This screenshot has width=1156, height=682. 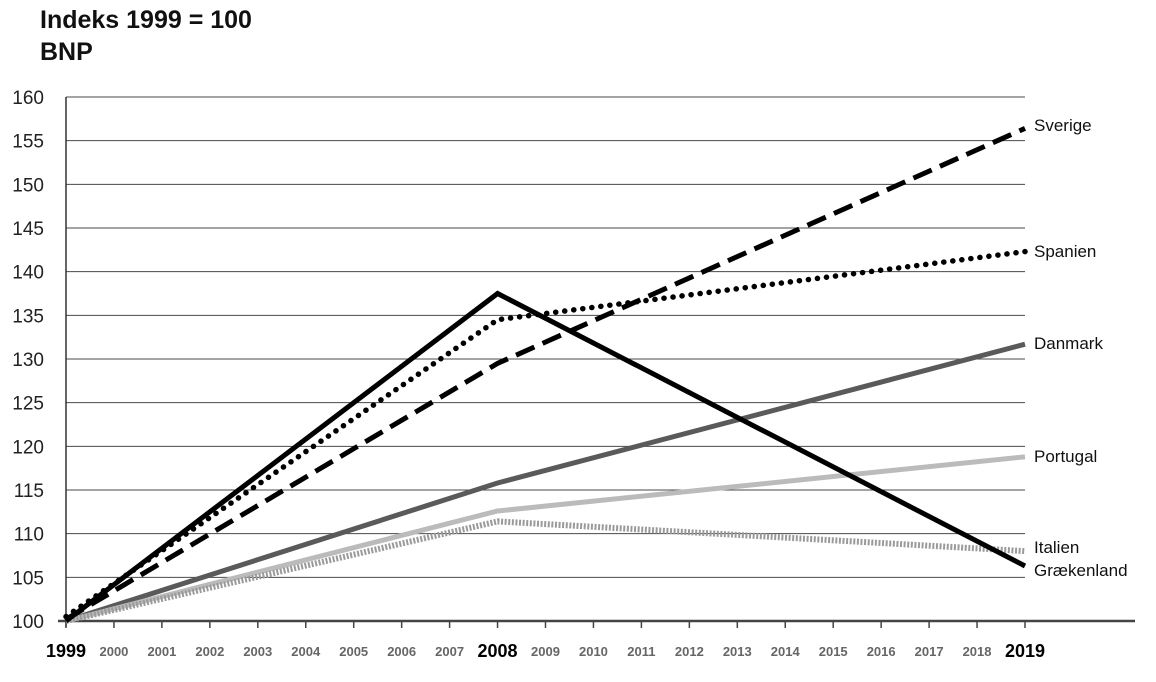 I want to click on series-label: Grækenland, so click(x=1081, y=570).